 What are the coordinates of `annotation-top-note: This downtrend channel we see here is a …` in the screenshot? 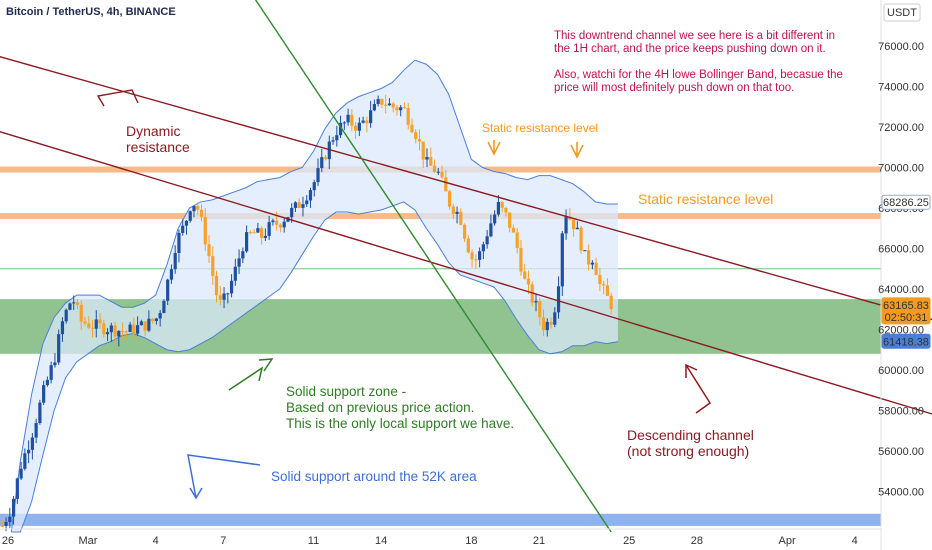 It's located at (698, 62).